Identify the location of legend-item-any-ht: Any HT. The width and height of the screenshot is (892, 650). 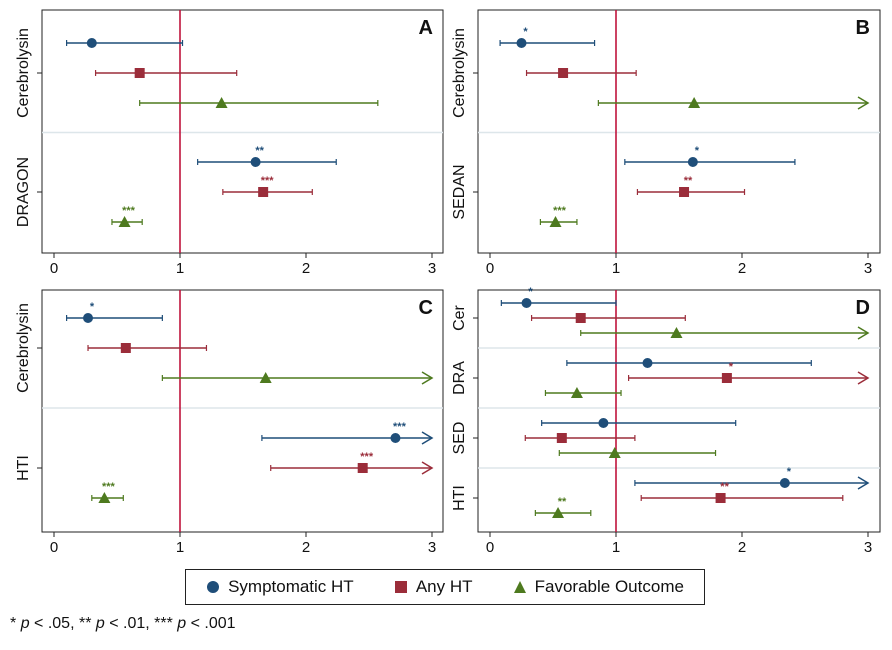
(433, 587).